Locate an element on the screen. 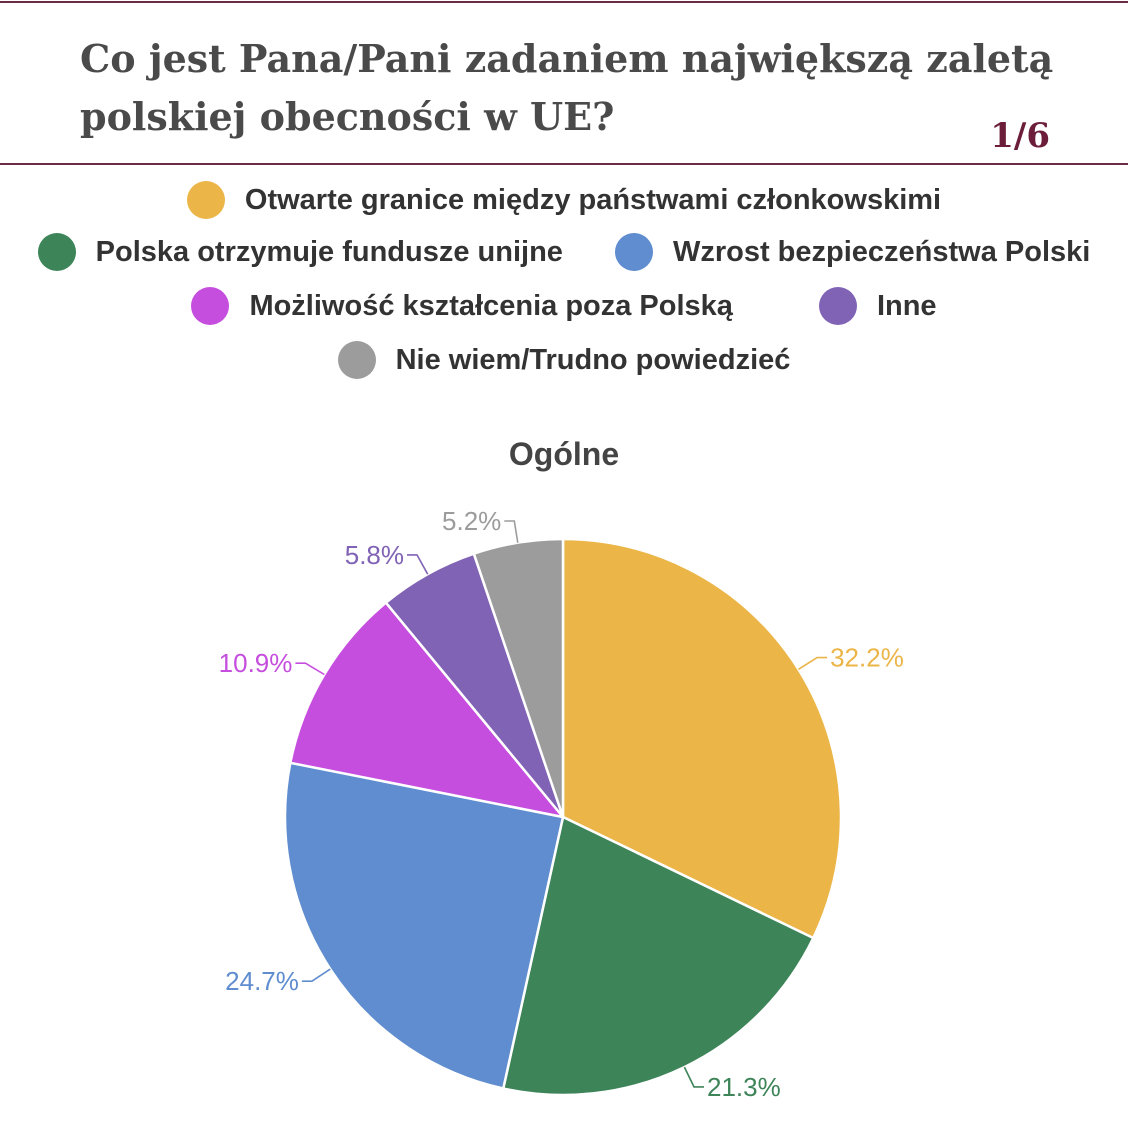 The width and height of the screenshot is (1128, 1124). label-open-borders: 32.2% is located at coordinates (867, 658).